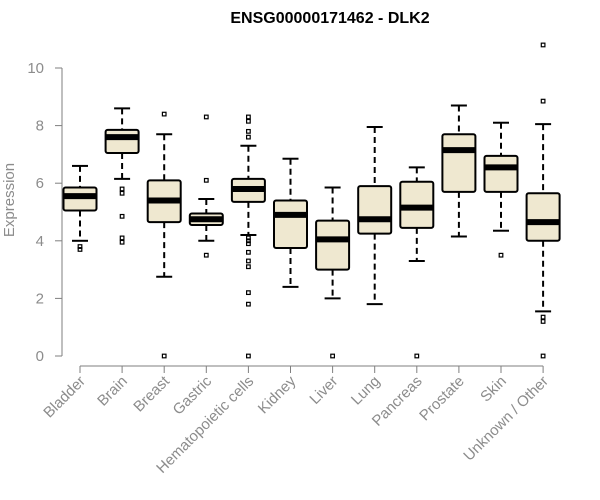 Image resolution: width=600 pixels, height=500 pixels. What do you see at coordinates (442, 399) in the screenshot?
I see `x-tick-label: Prostate` at bounding box center [442, 399].